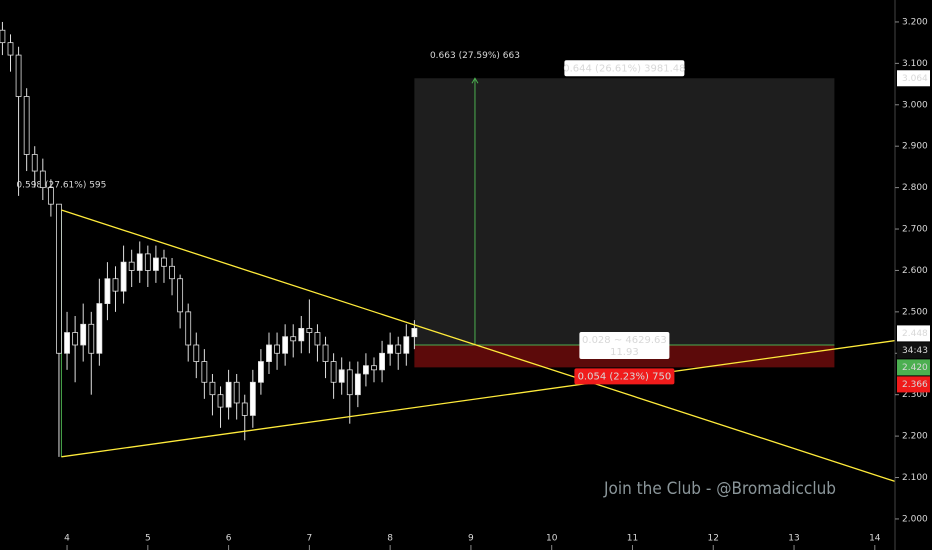 The width and height of the screenshot is (932, 550). What do you see at coordinates (915, 519) in the screenshot?
I see `y-tick-label: 2.000` at bounding box center [915, 519].